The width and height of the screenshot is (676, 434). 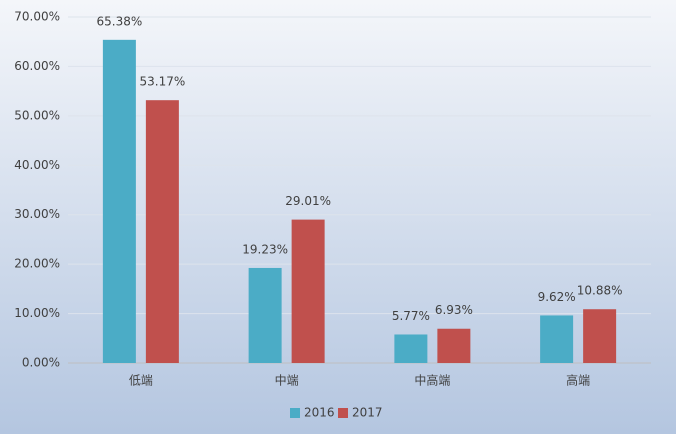 I want to click on value-label: 65.38%, so click(x=119, y=21).